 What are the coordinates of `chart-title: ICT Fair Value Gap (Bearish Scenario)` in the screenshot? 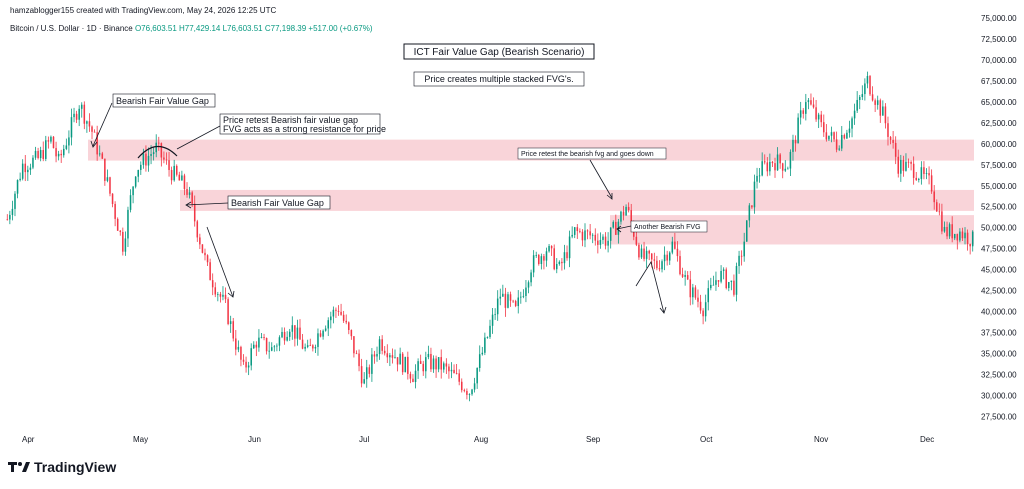 It's located at (499, 52).